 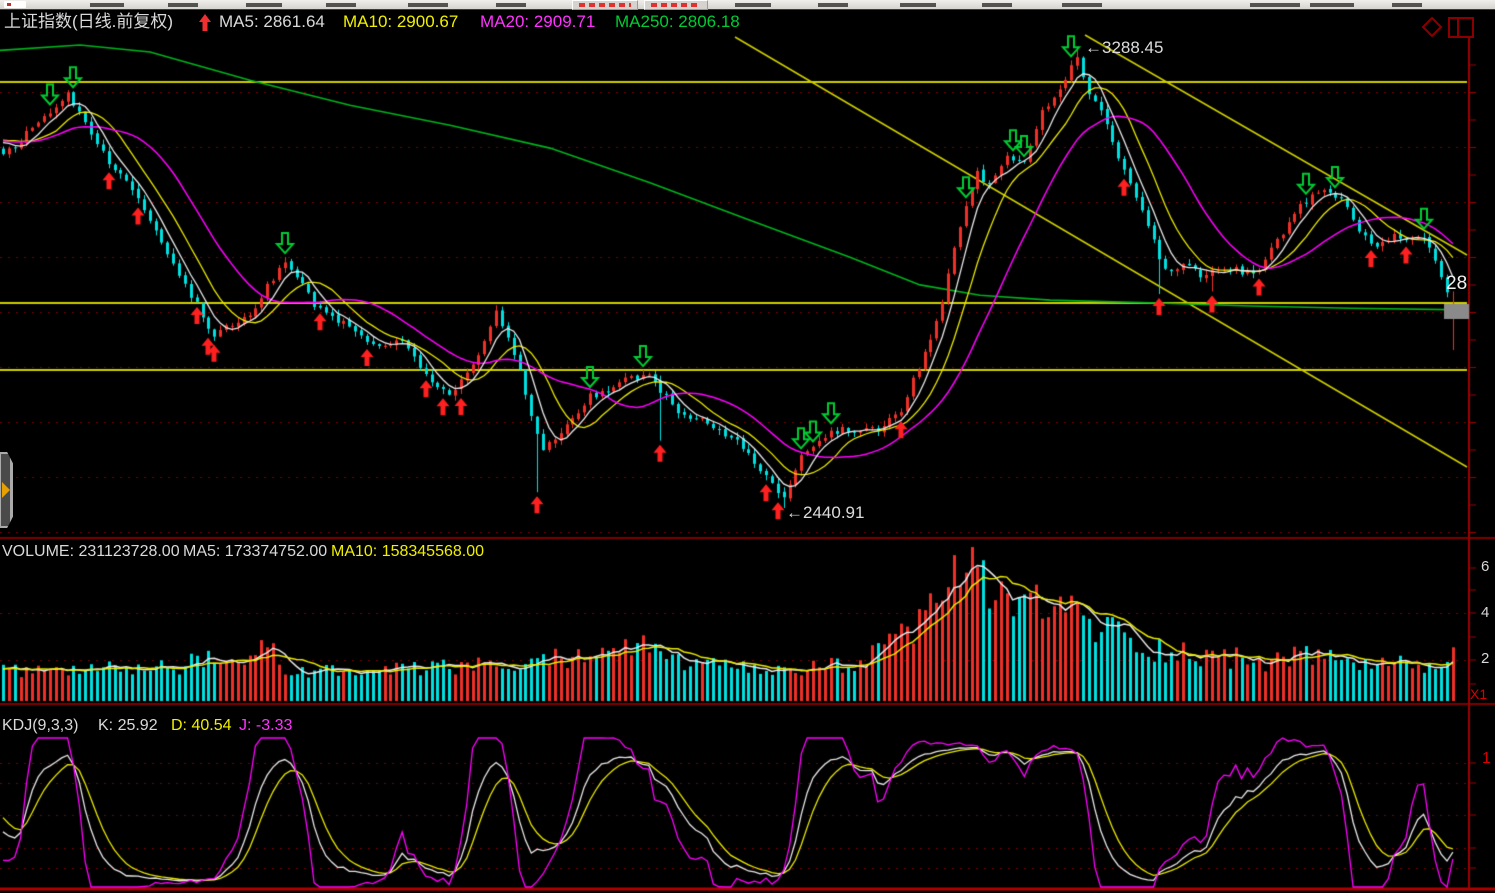 What do you see at coordinates (272, 21) in the screenshot?
I see `main-ma5-value: MA5: 2861.64` at bounding box center [272, 21].